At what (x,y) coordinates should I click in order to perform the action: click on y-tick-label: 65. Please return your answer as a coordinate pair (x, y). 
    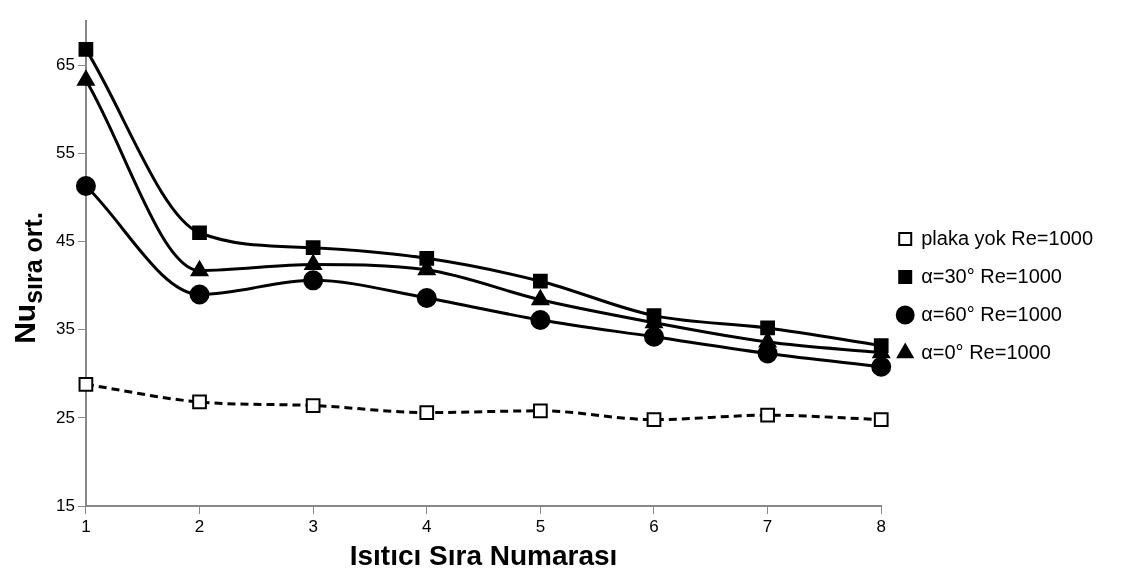
    Looking at the image, I should click on (65, 64).